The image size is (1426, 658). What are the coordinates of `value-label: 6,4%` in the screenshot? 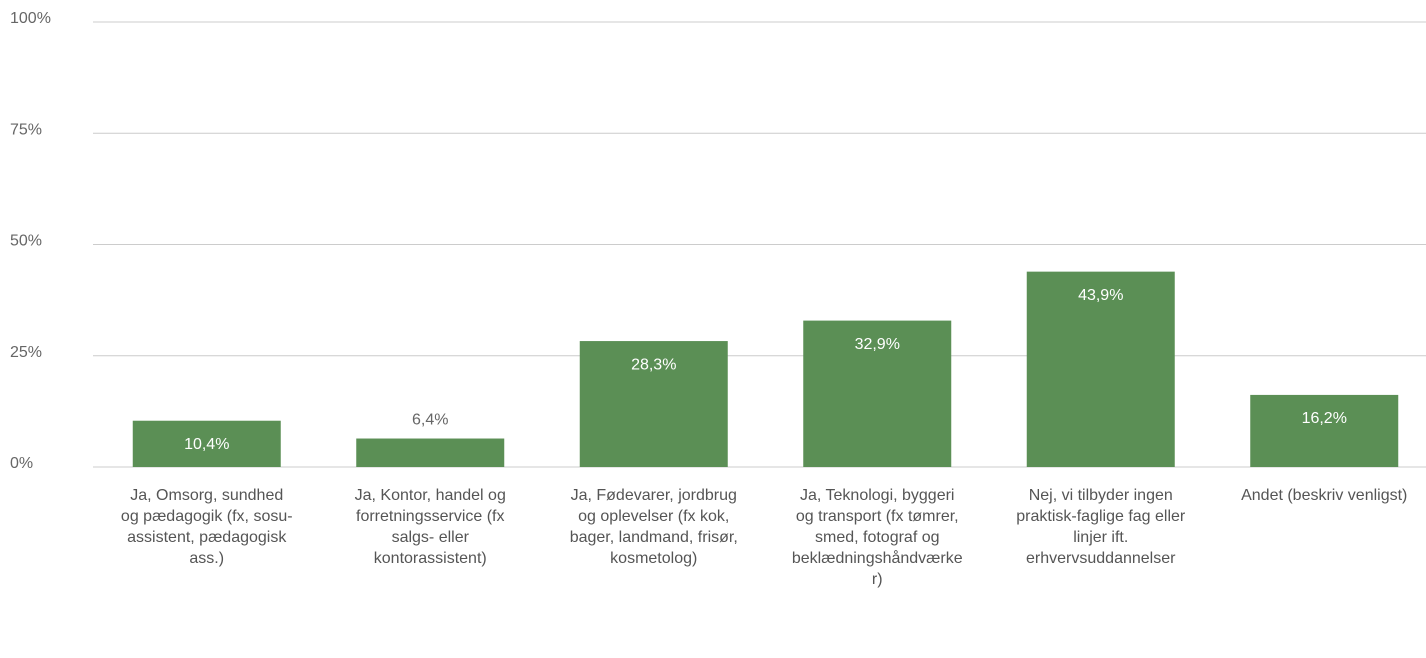 It's located at (430, 420).